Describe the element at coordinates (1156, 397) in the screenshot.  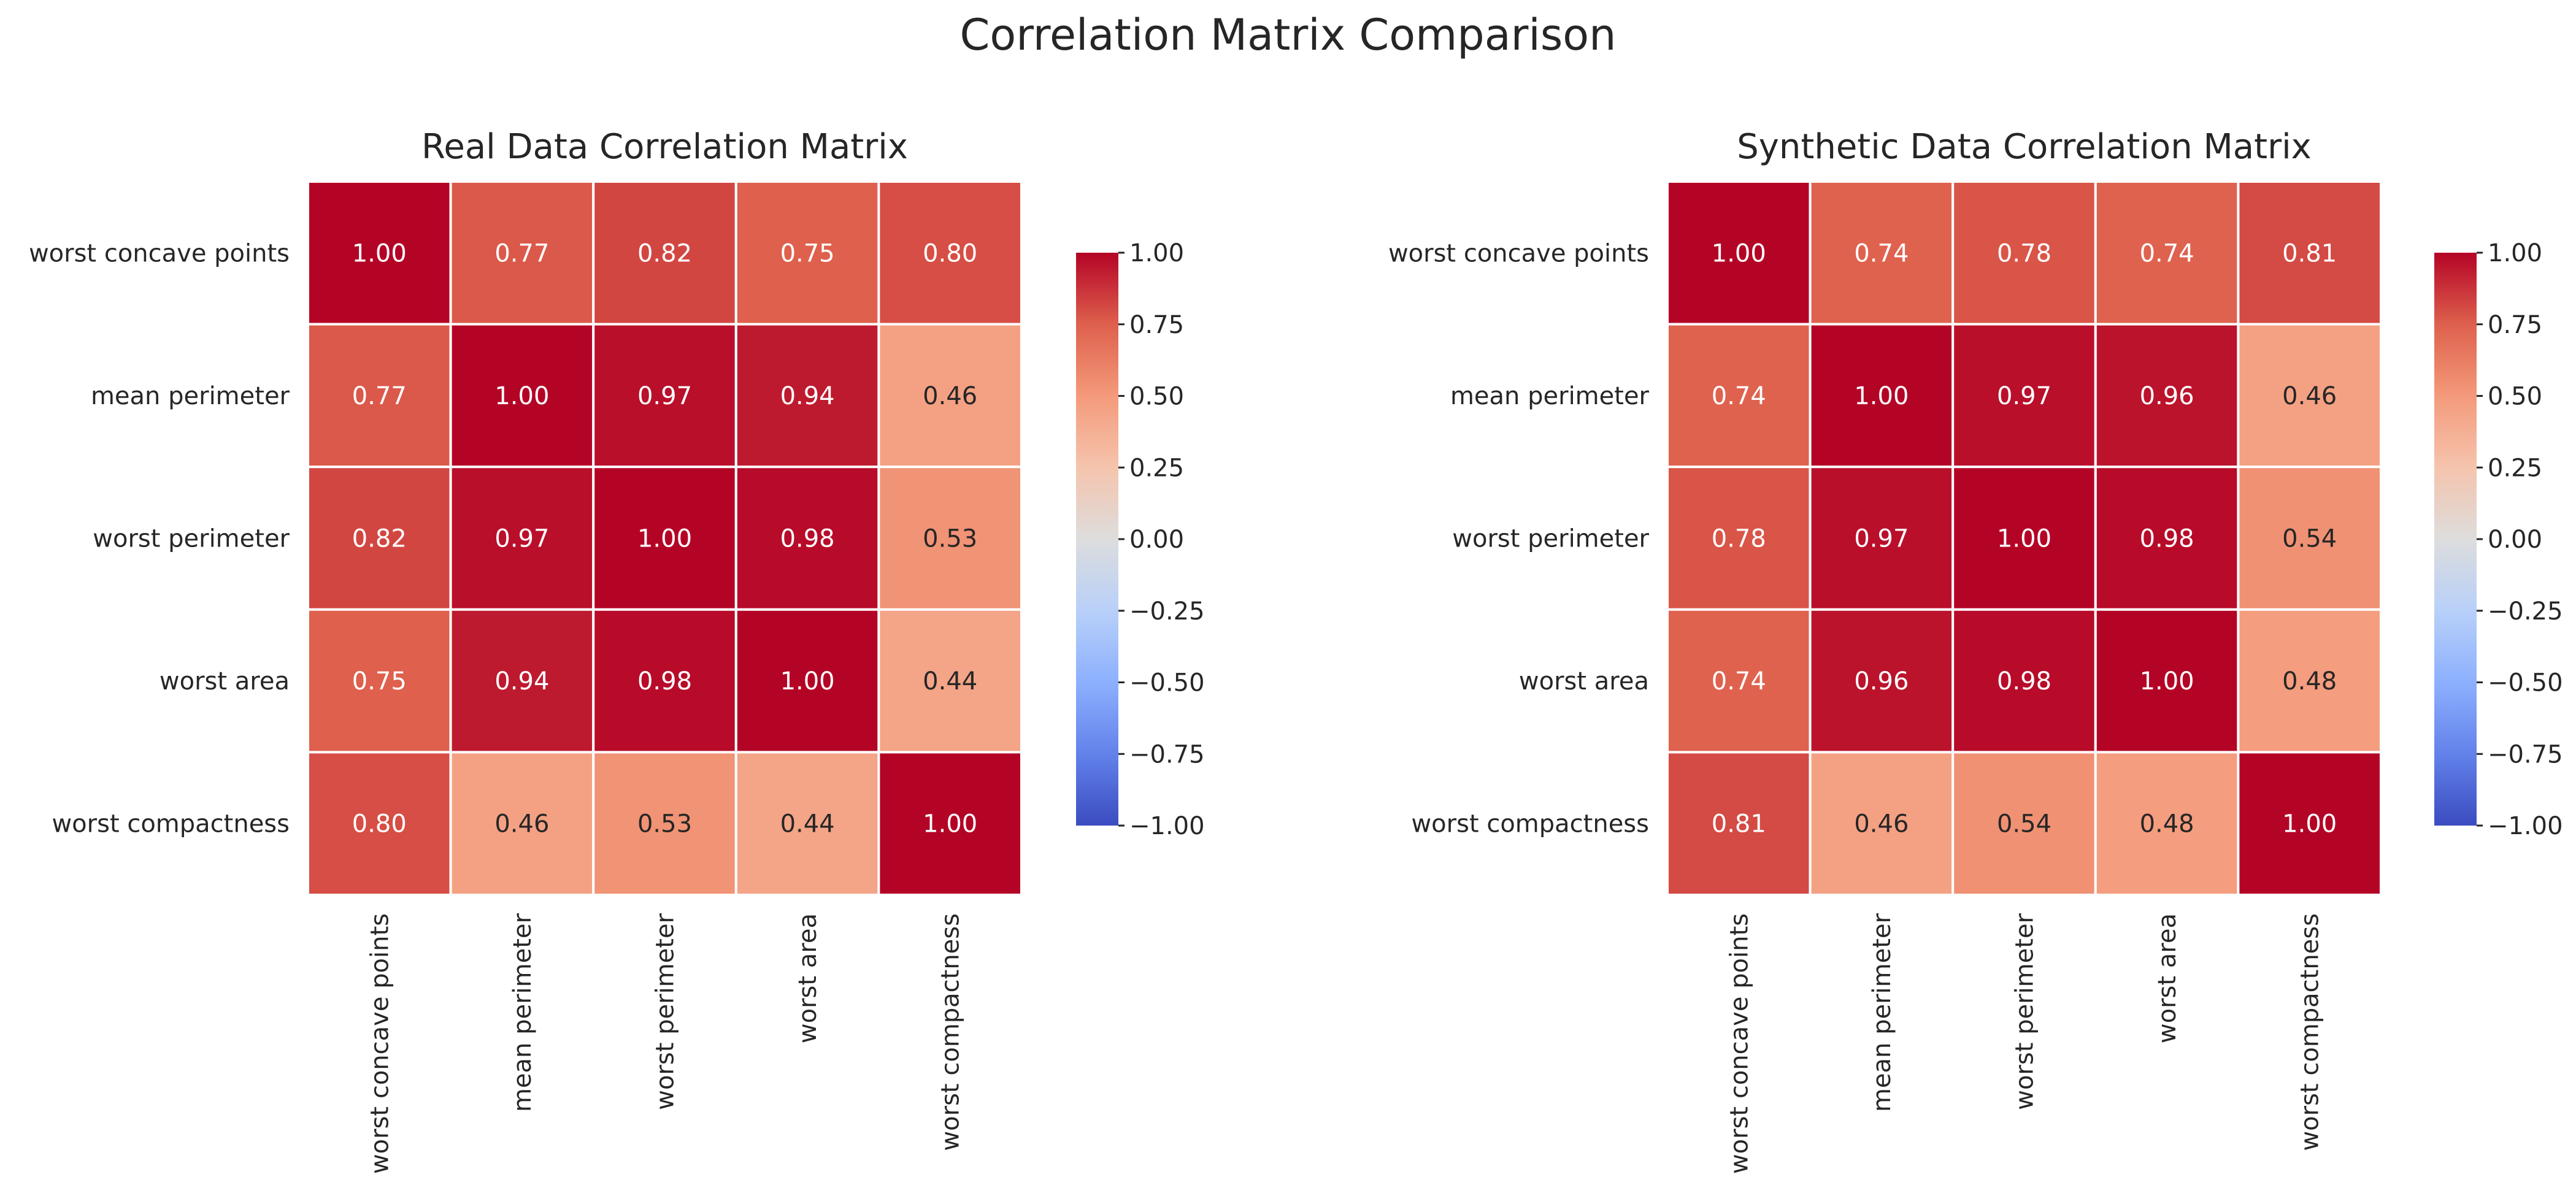
I see `real-colorbar-tick-label: 0.50` at that location.